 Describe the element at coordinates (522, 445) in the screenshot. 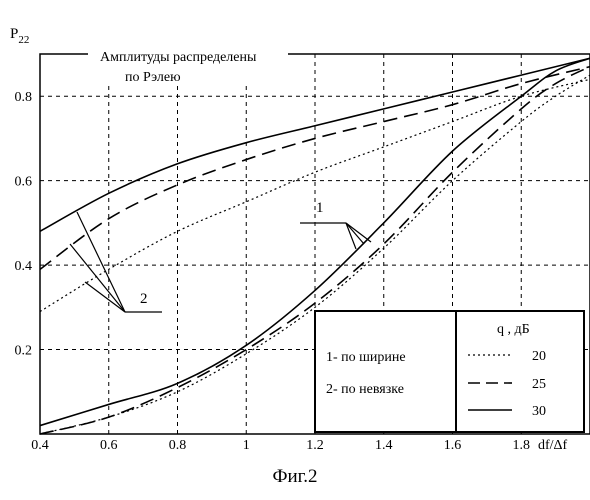

I see `x-tick-label: 1.8` at that location.